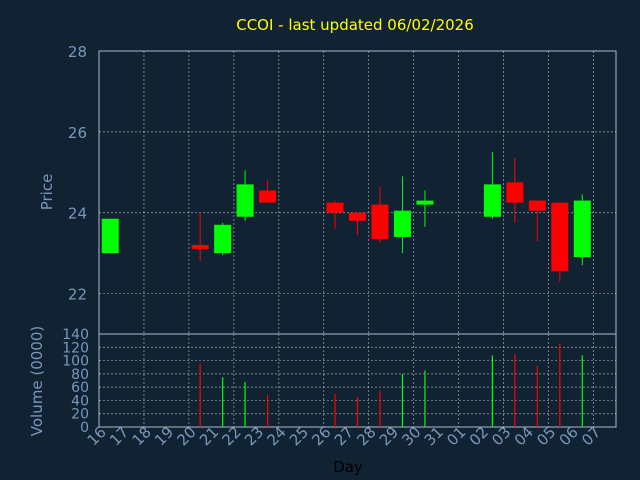 The image size is (640, 480). Describe the element at coordinates (77, 52) in the screenshot. I see `price-tick-label: 28` at that location.